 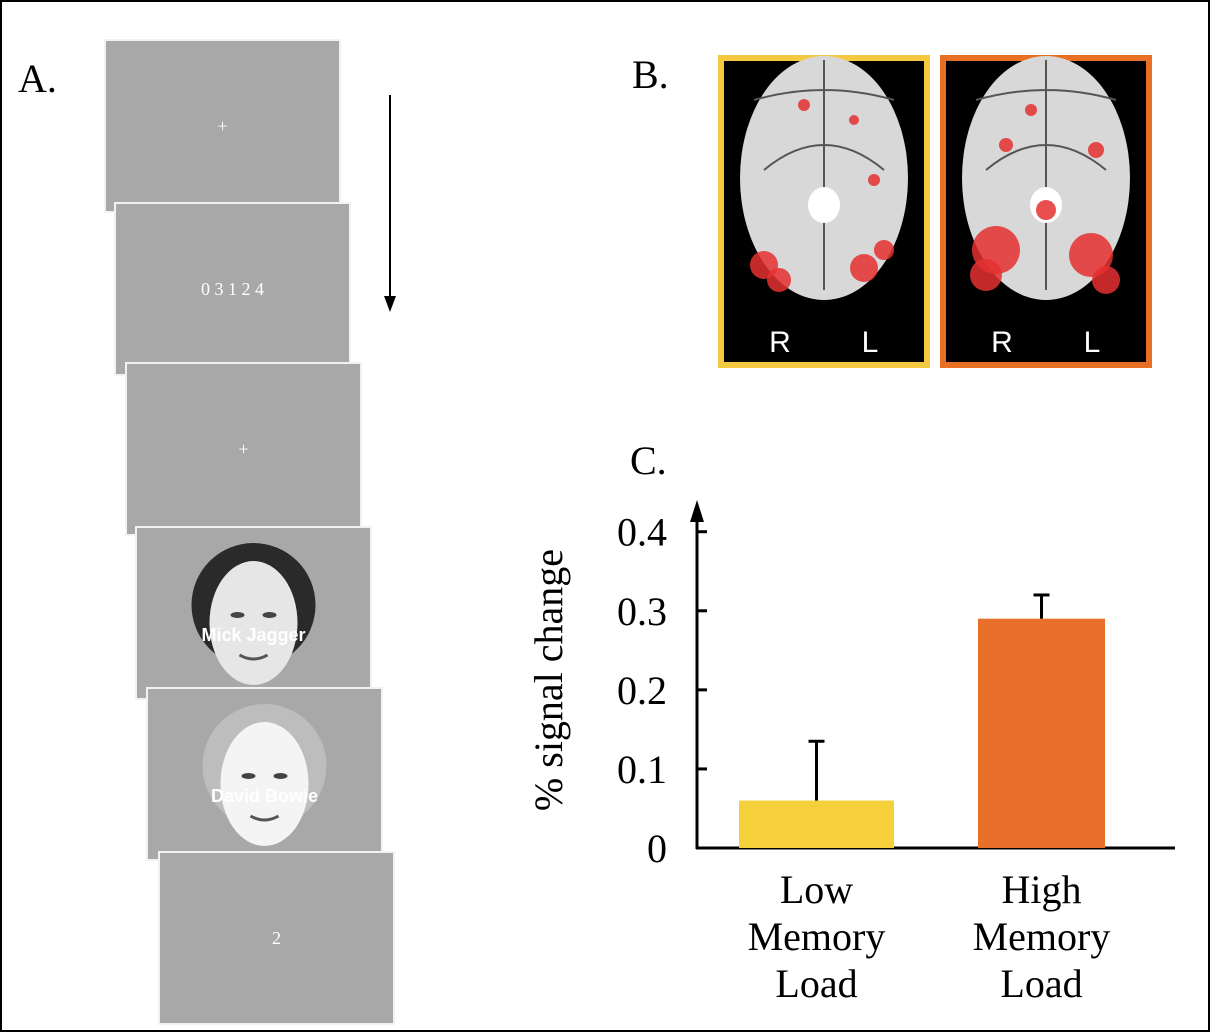 What do you see at coordinates (548, 680) in the screenshot?
I see `y-axis-label: % signal change` at bounding box center [548, 680].